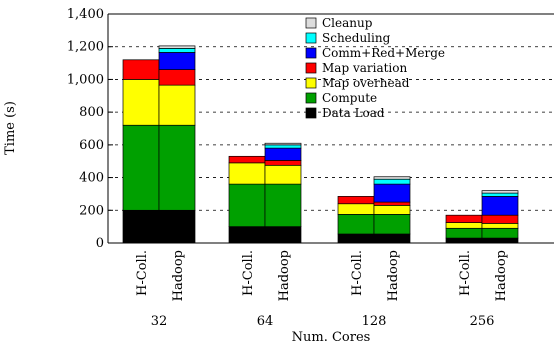 This screenshot has width=554, height=345. Describe the element at coordinates (366, 83) in the screenshot. I see `legend-label: Map overhead` at that location.